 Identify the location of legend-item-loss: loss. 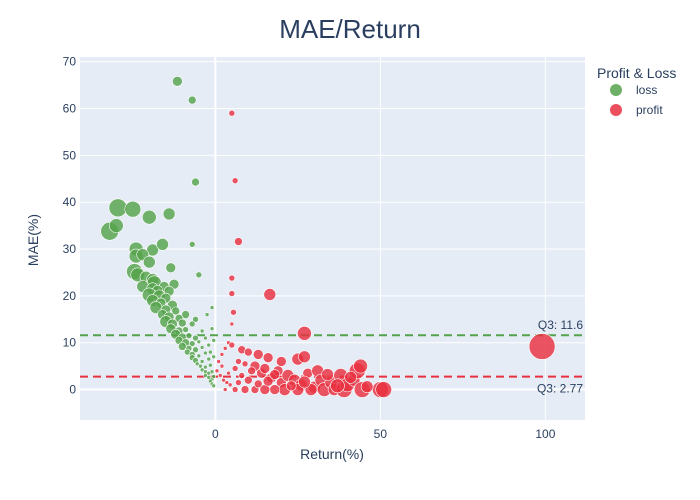
(633, 90).